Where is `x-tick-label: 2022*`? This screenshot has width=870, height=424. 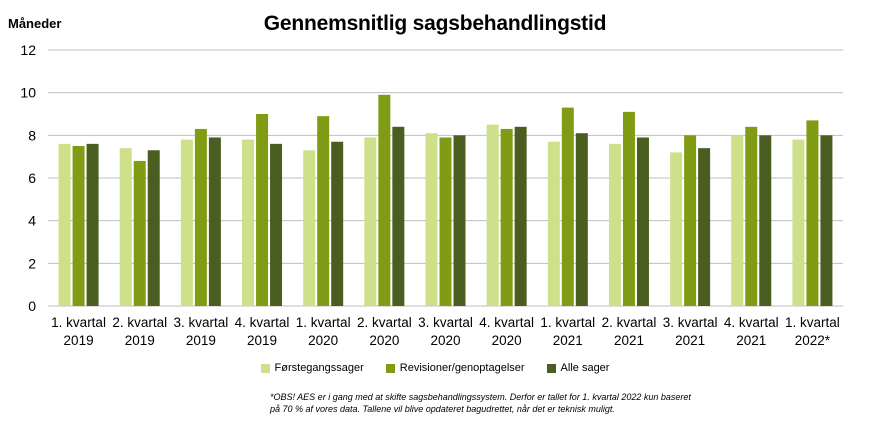
x-tick-label: 2022* is located at coordinates (813, 340).